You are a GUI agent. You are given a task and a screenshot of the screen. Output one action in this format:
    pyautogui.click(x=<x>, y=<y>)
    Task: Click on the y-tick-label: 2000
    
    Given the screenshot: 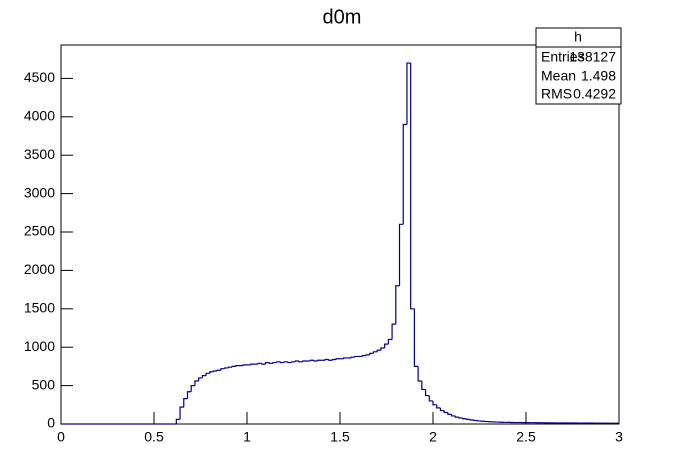 What is the action you would take?
    pyautogui.click(x=39, y=269)
    